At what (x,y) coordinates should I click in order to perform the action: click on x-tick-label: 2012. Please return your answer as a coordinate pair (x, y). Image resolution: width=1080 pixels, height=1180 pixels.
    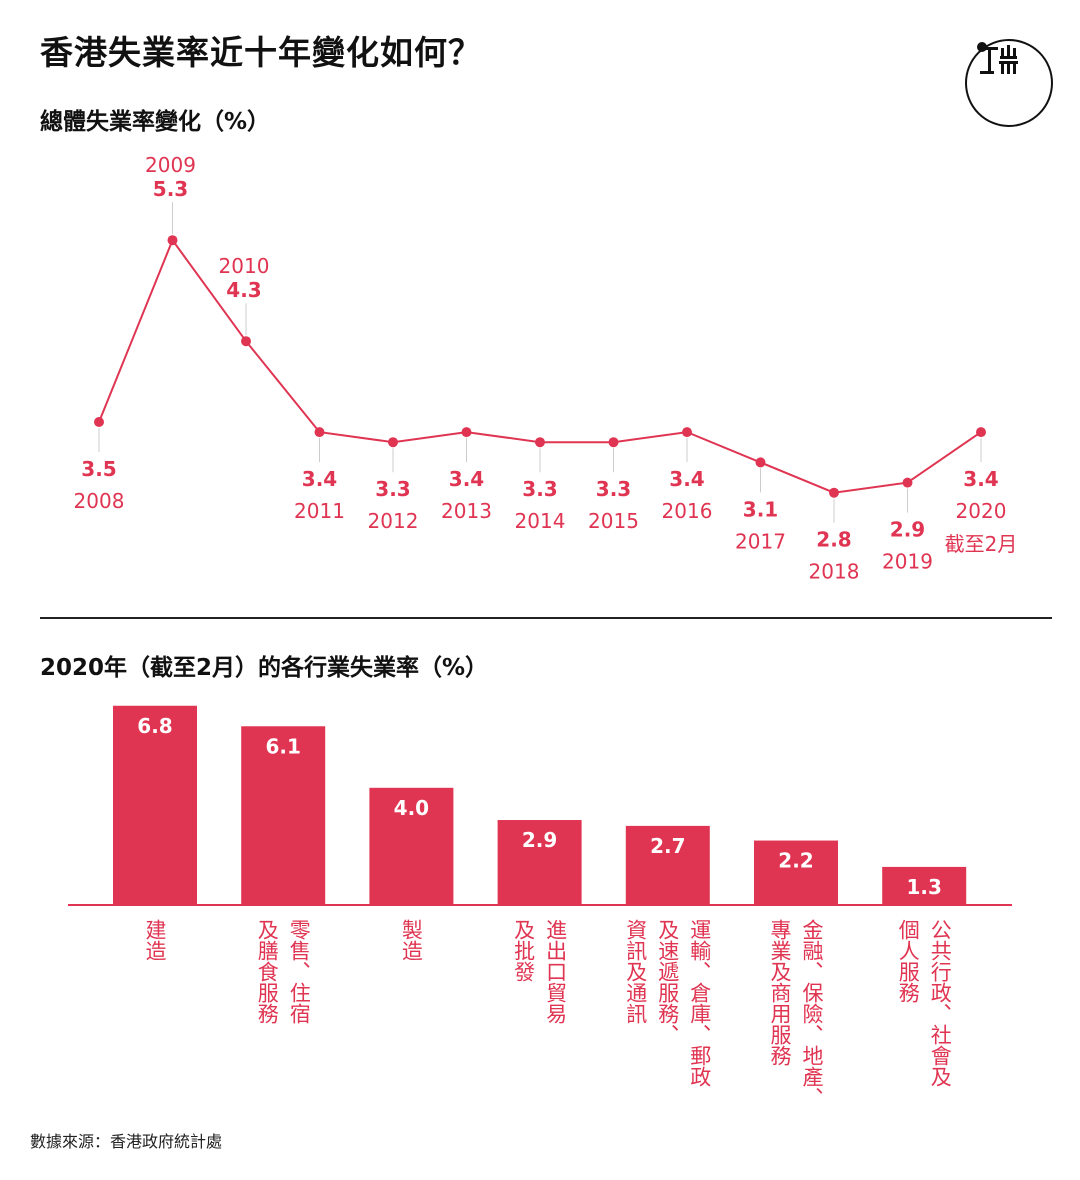
    Looking at the image, I should click on (393, 521).